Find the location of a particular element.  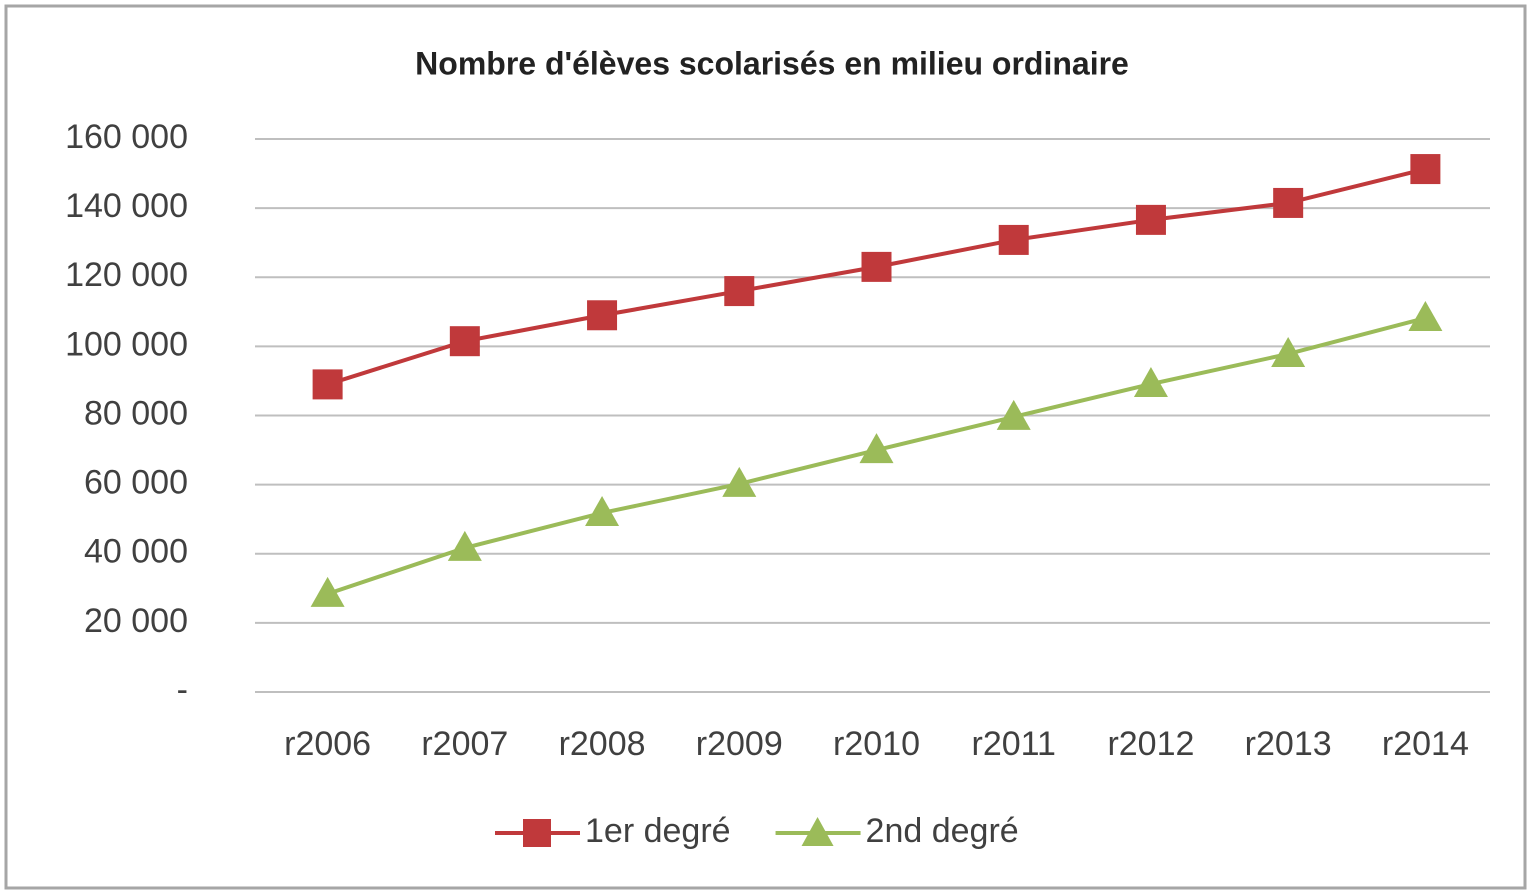

x-tick-label: r2013 is located at coordinates (1288, 744).